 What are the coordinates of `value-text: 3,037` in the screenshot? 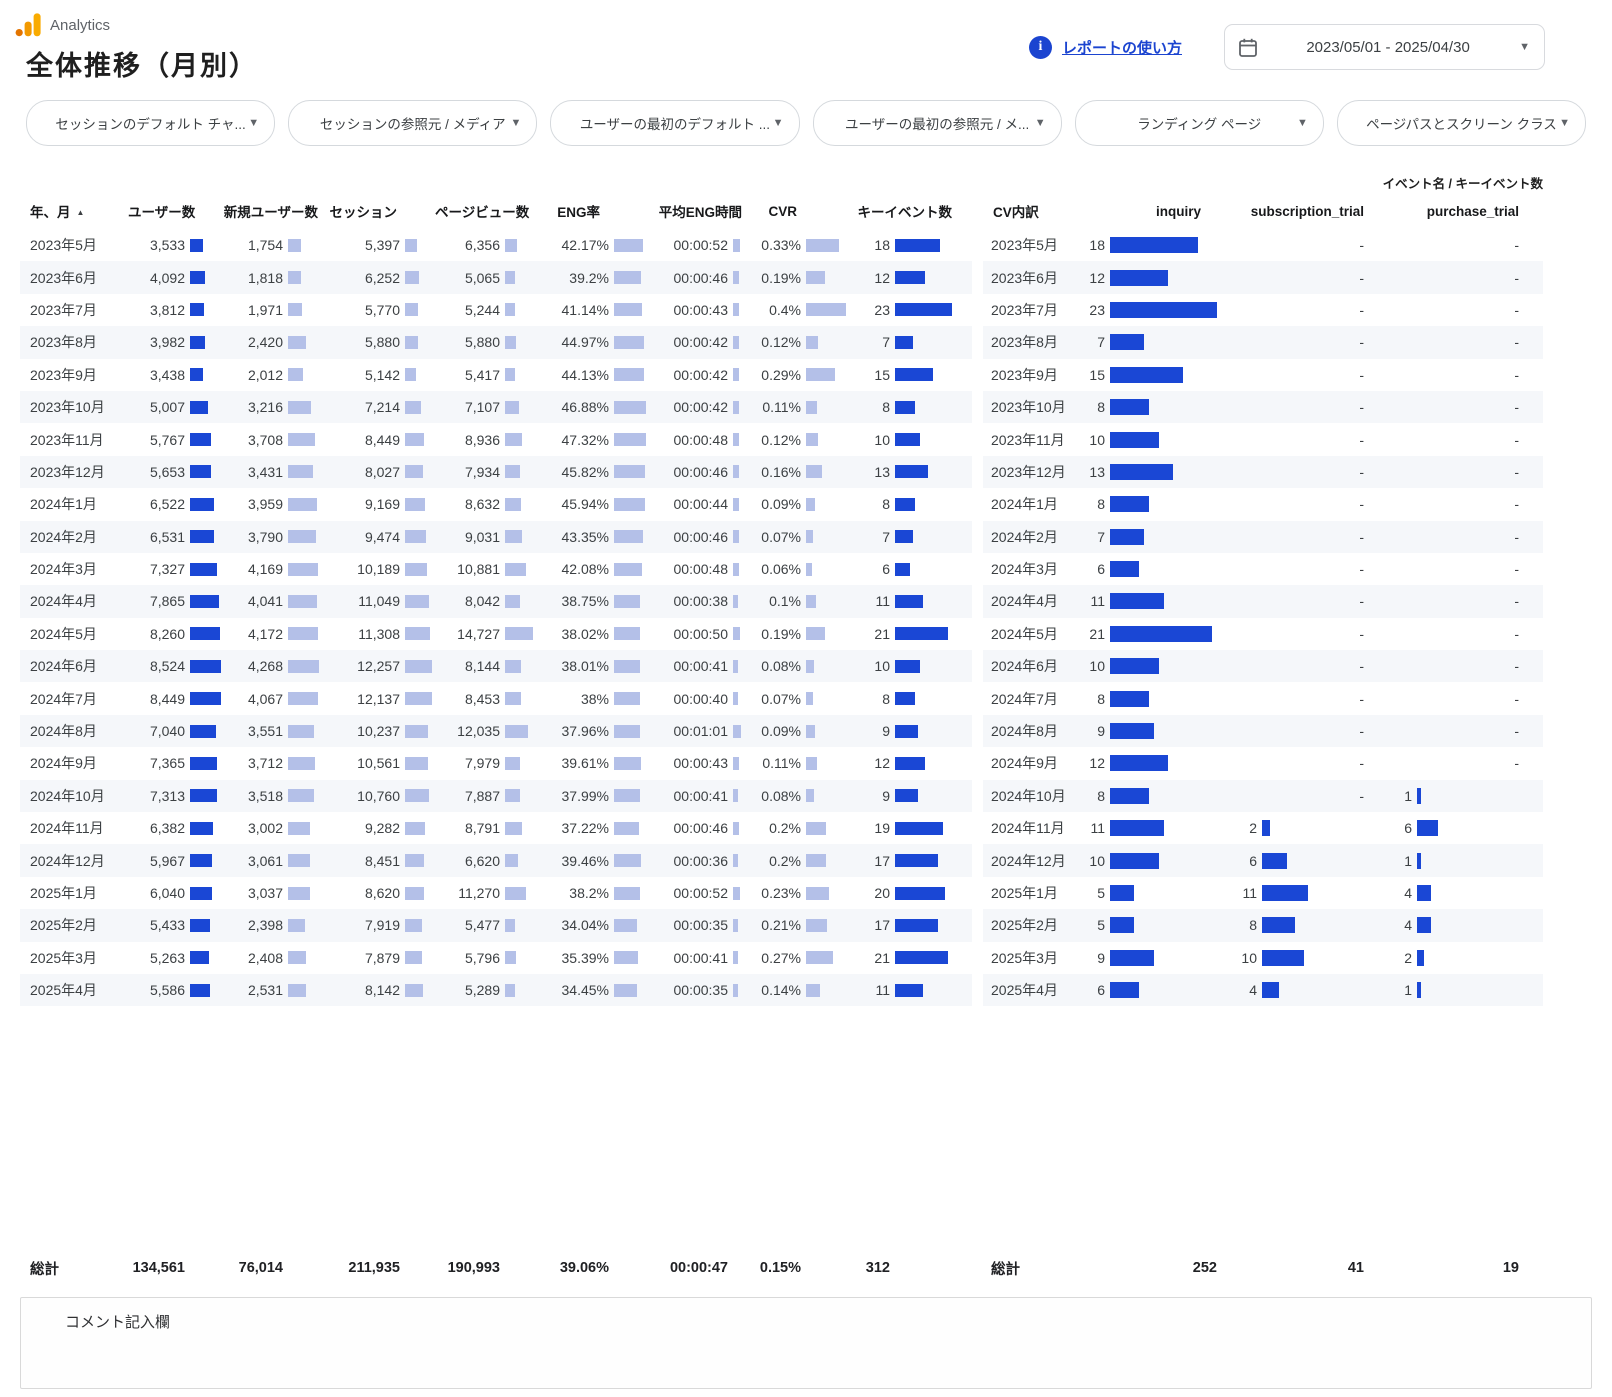 It's located at (265, 893).